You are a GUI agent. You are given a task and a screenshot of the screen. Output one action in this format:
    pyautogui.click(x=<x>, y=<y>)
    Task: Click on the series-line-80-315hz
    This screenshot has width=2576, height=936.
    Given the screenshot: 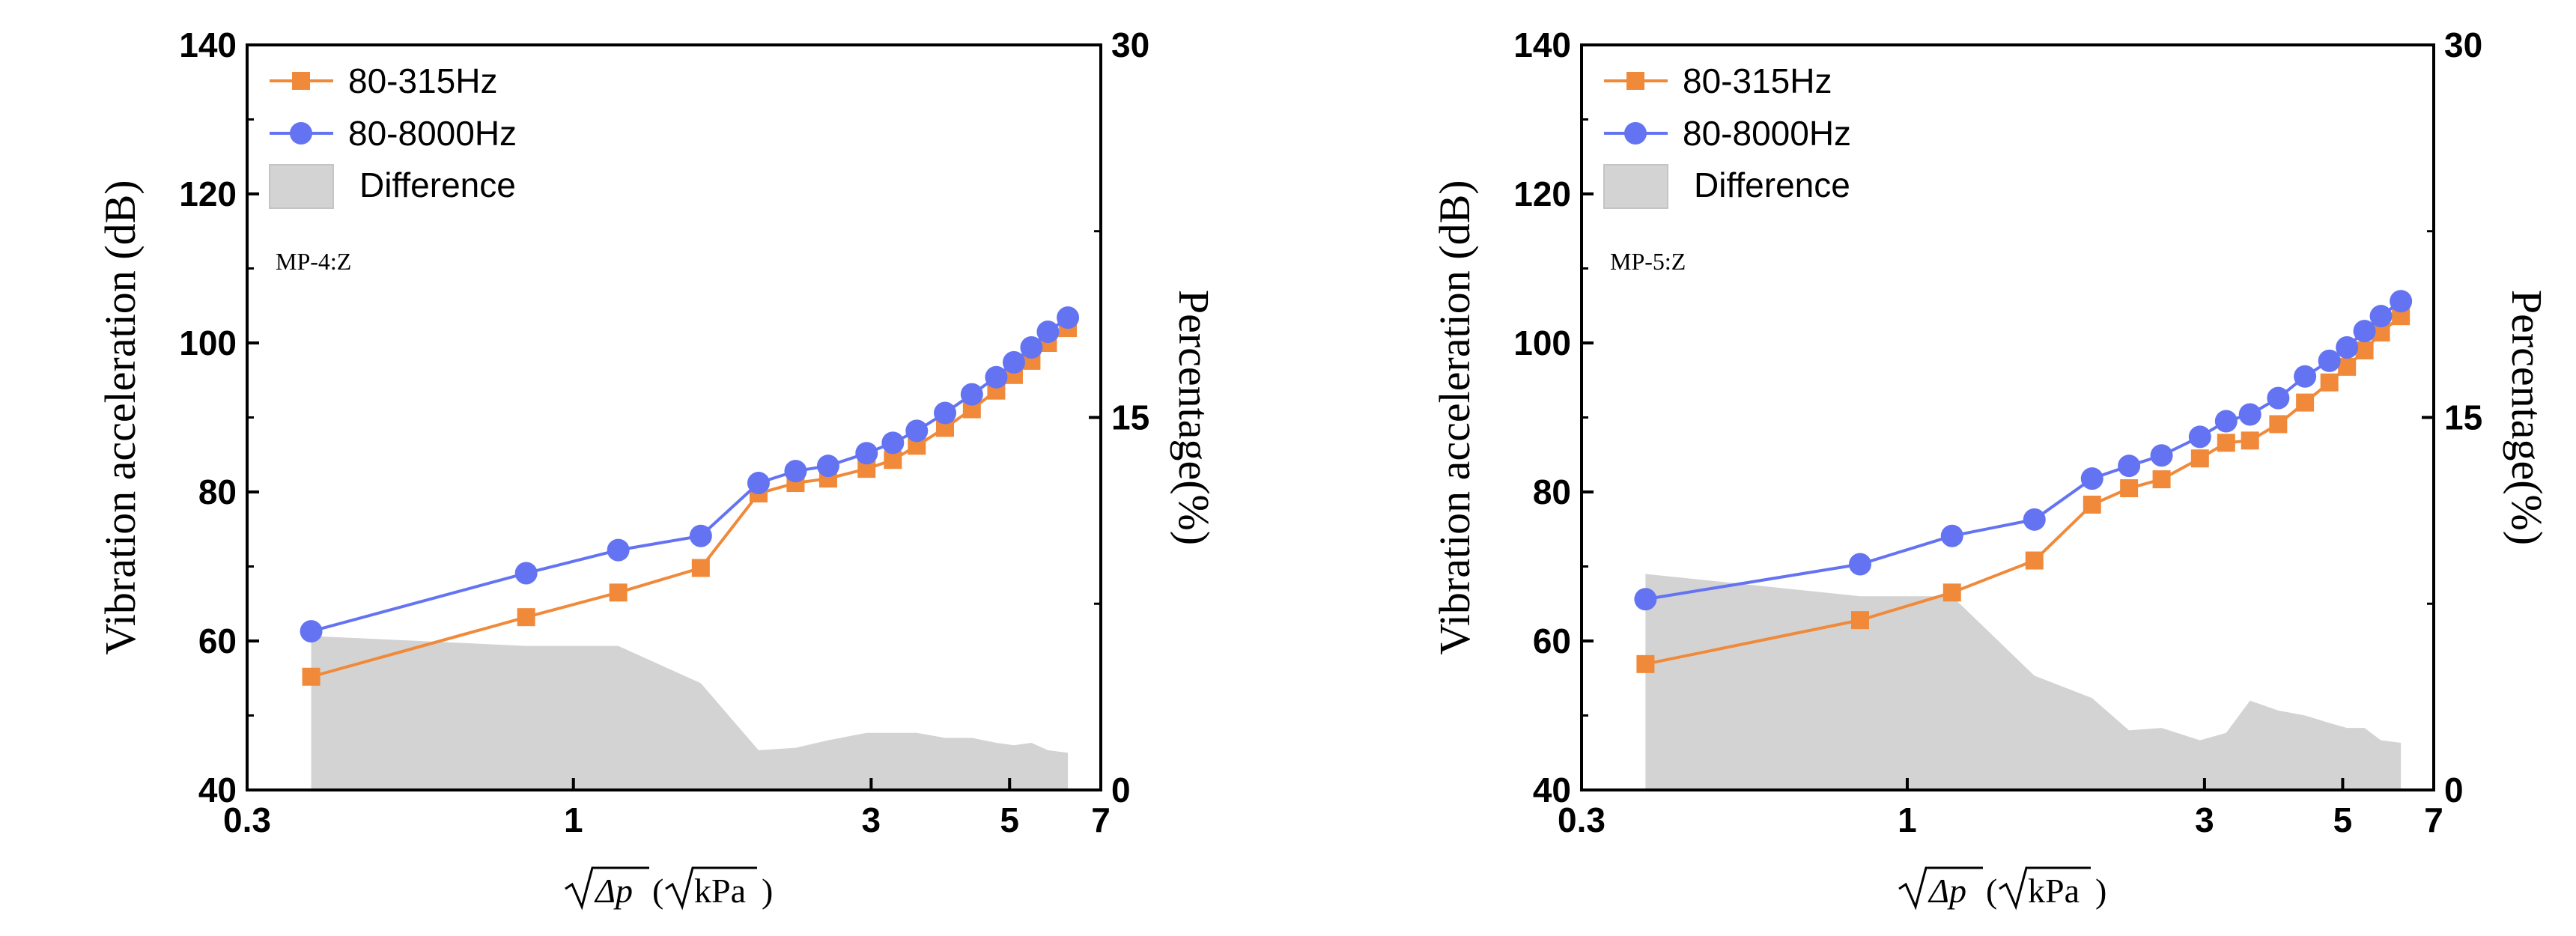 What is the action you would take?
    pyautogui.click(x=690, y=502)
    